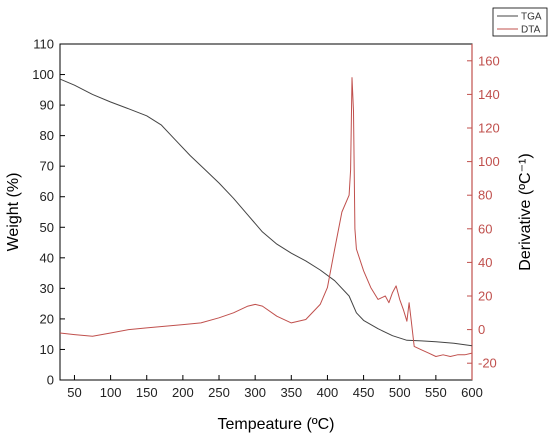 The image size is (550, 438). Describe the element at coordinates (47, 105) in the screenshot. I see `y-left-tick-label: 90` at that location.